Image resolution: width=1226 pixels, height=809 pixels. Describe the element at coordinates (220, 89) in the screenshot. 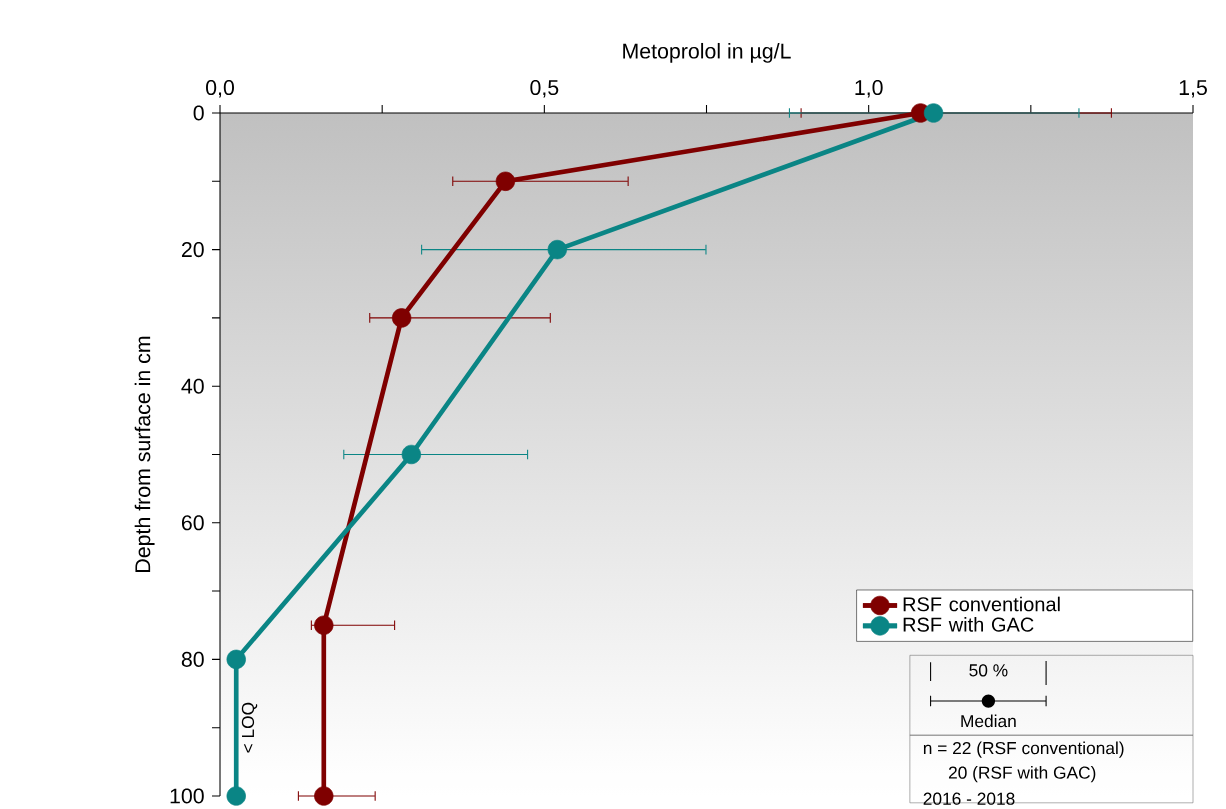

I see `x-tick-label: 0,0` at that location.